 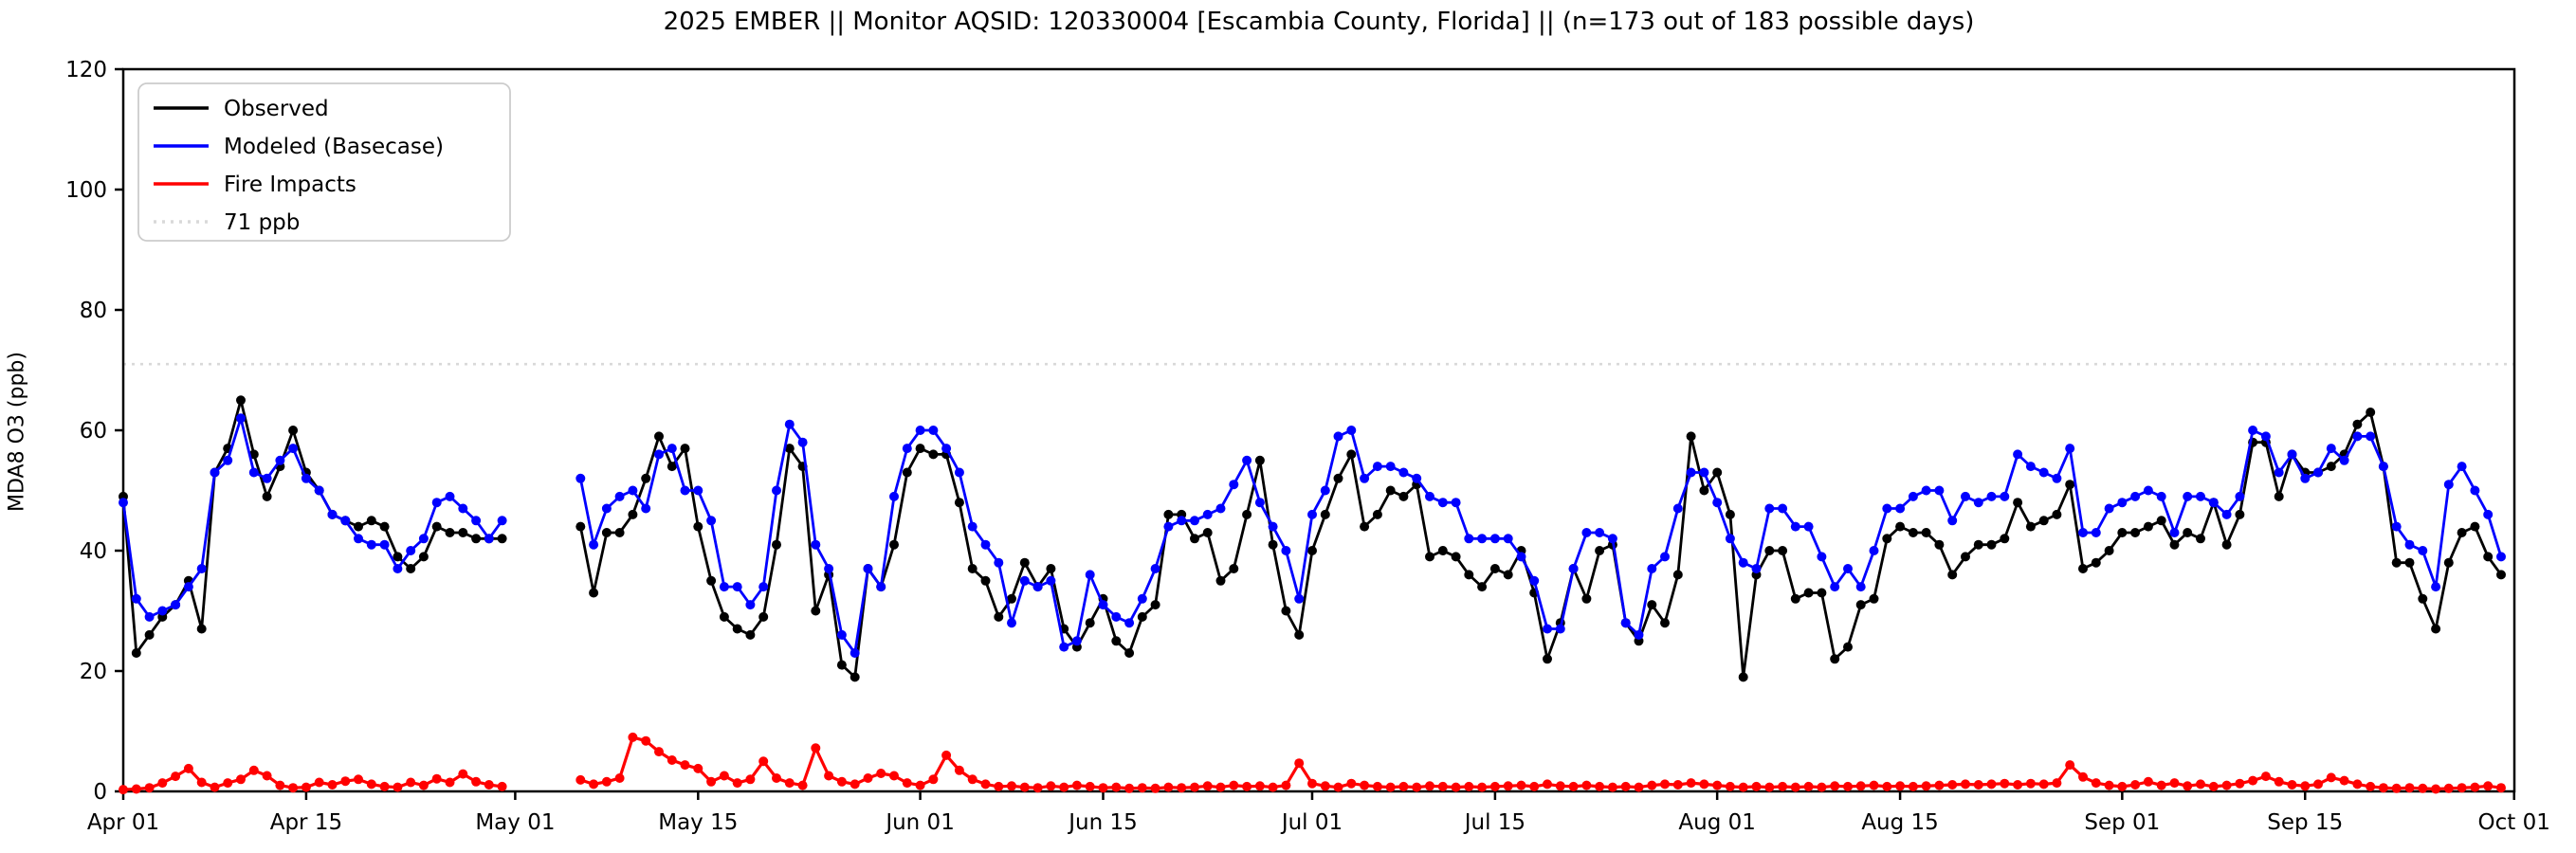 I want to click on legend-label-observed: Observed, so click(x=276, y=109).